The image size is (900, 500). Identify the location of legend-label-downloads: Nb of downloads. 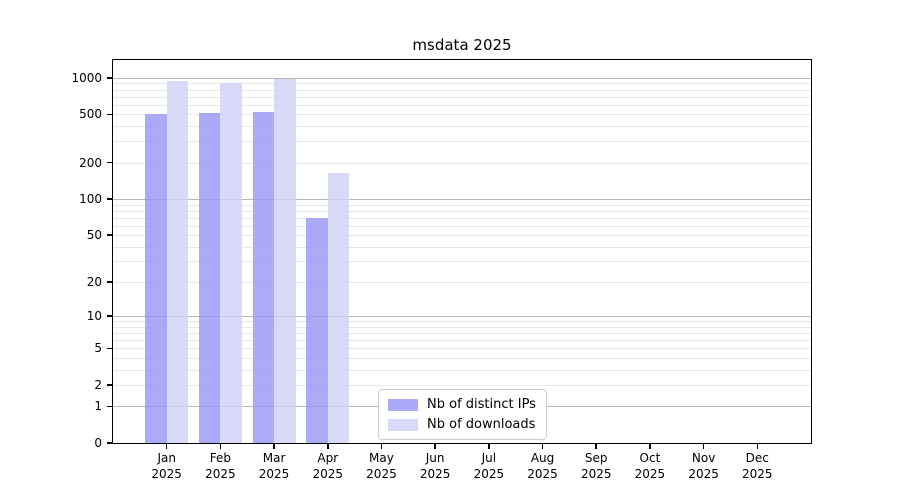
(481, 424).